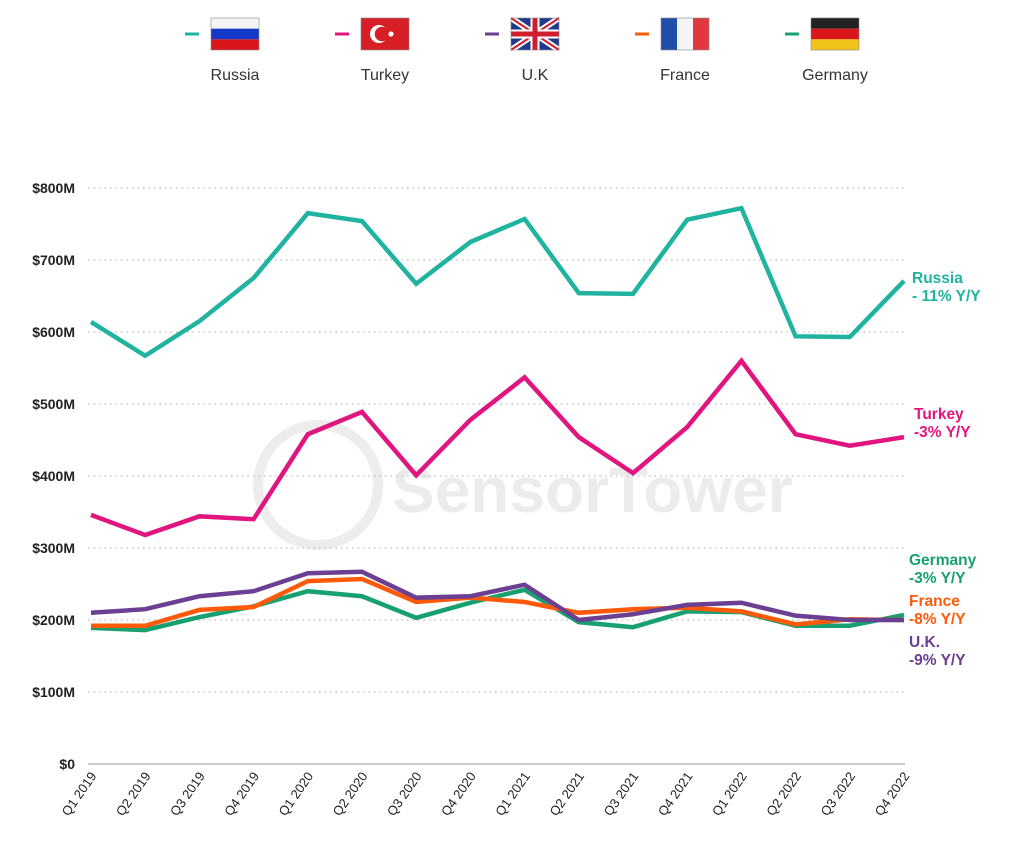  Describe the element at coordinates (241, 793) in the screenshot. I see `x-tick-label: Q4 2019` at that location.